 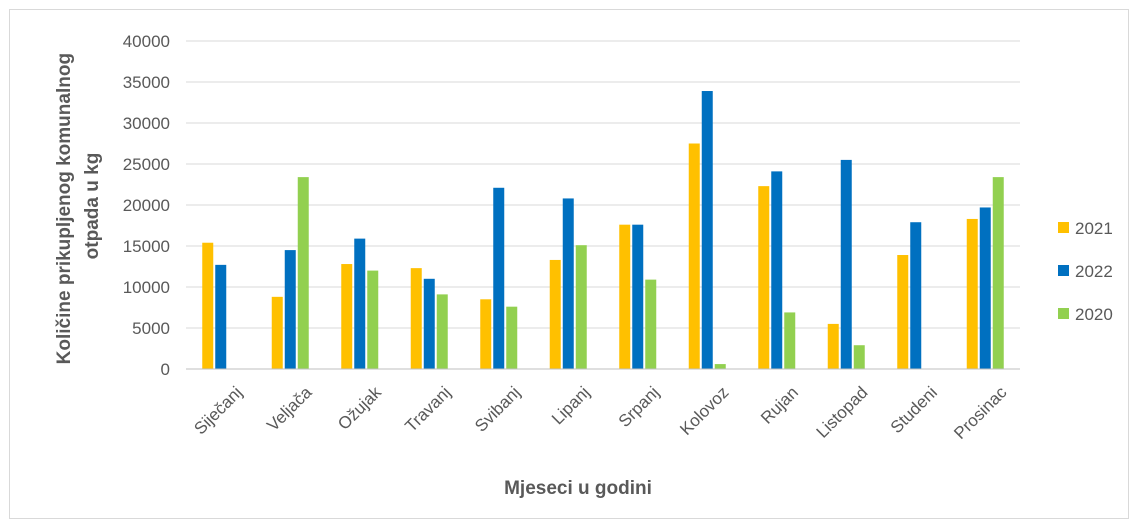 I want to click on x-tick-label: Rujan, so click(x=779, y=405).